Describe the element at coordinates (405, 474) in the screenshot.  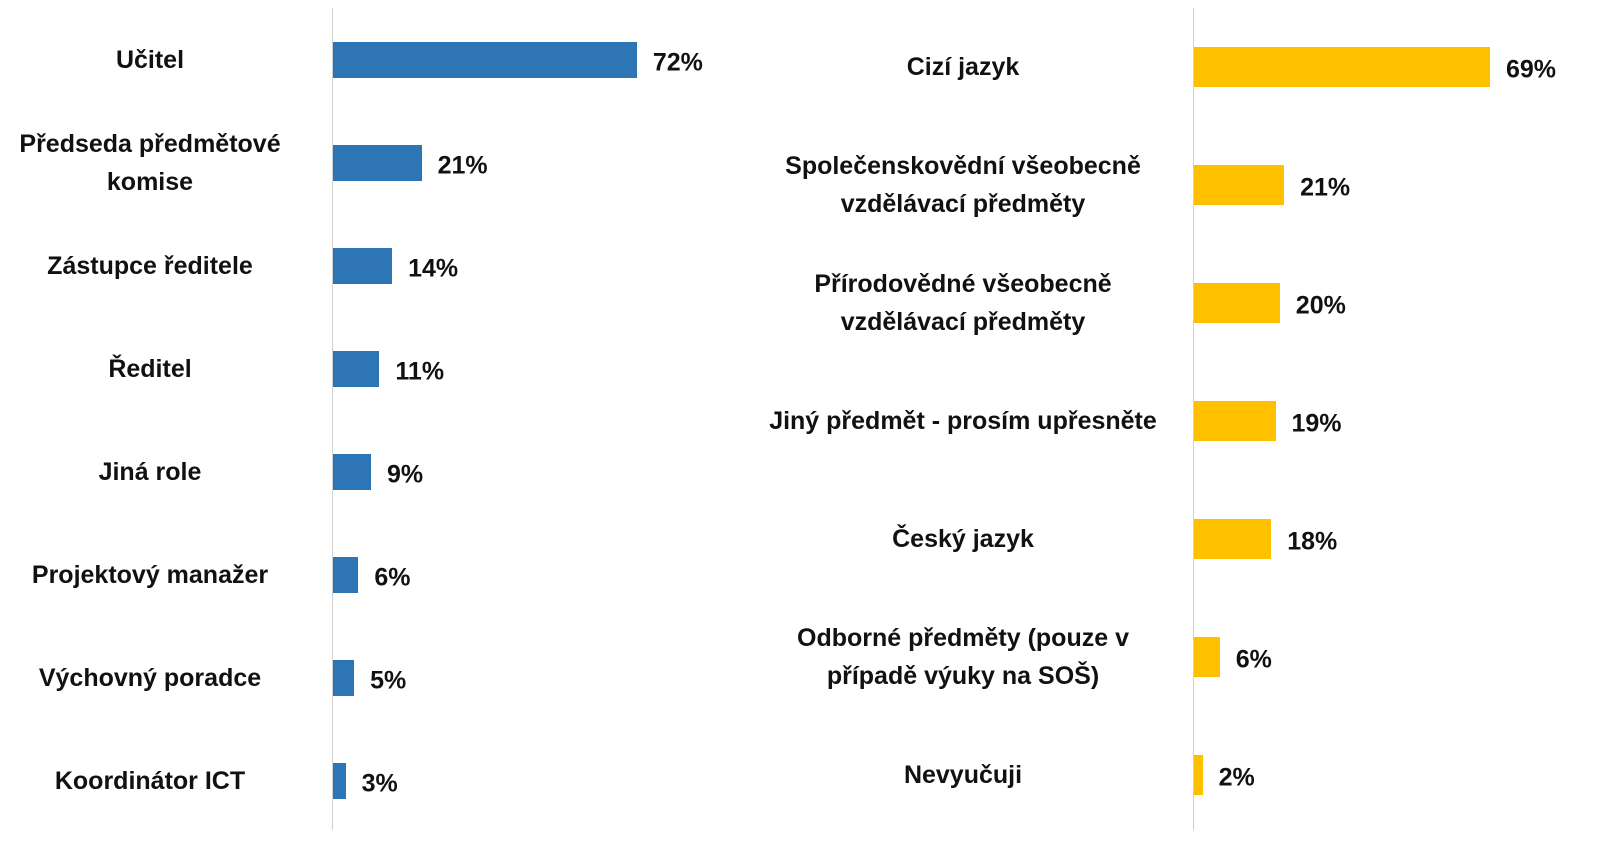
I see `value-label: 9%` at that location.